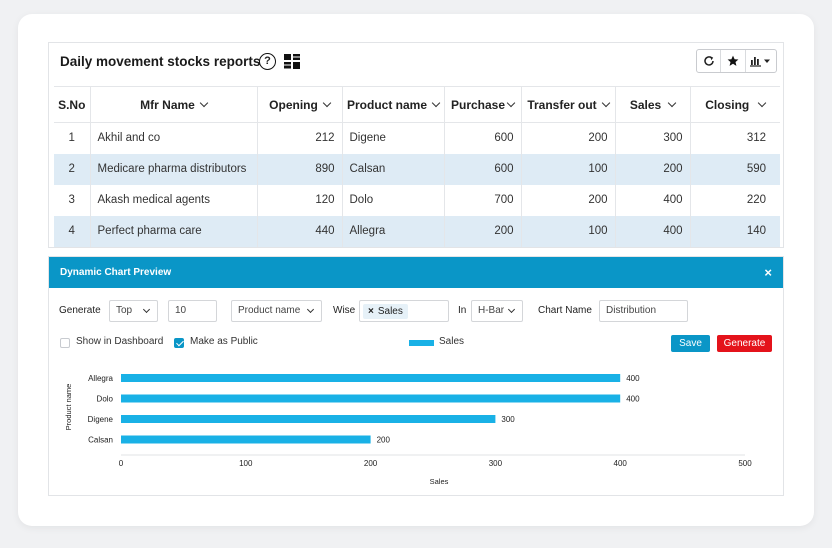 The width and height of the screenshot is (832, 548). I want to click on column-header-mfr-name: Mfr Name, so click(174, 104).